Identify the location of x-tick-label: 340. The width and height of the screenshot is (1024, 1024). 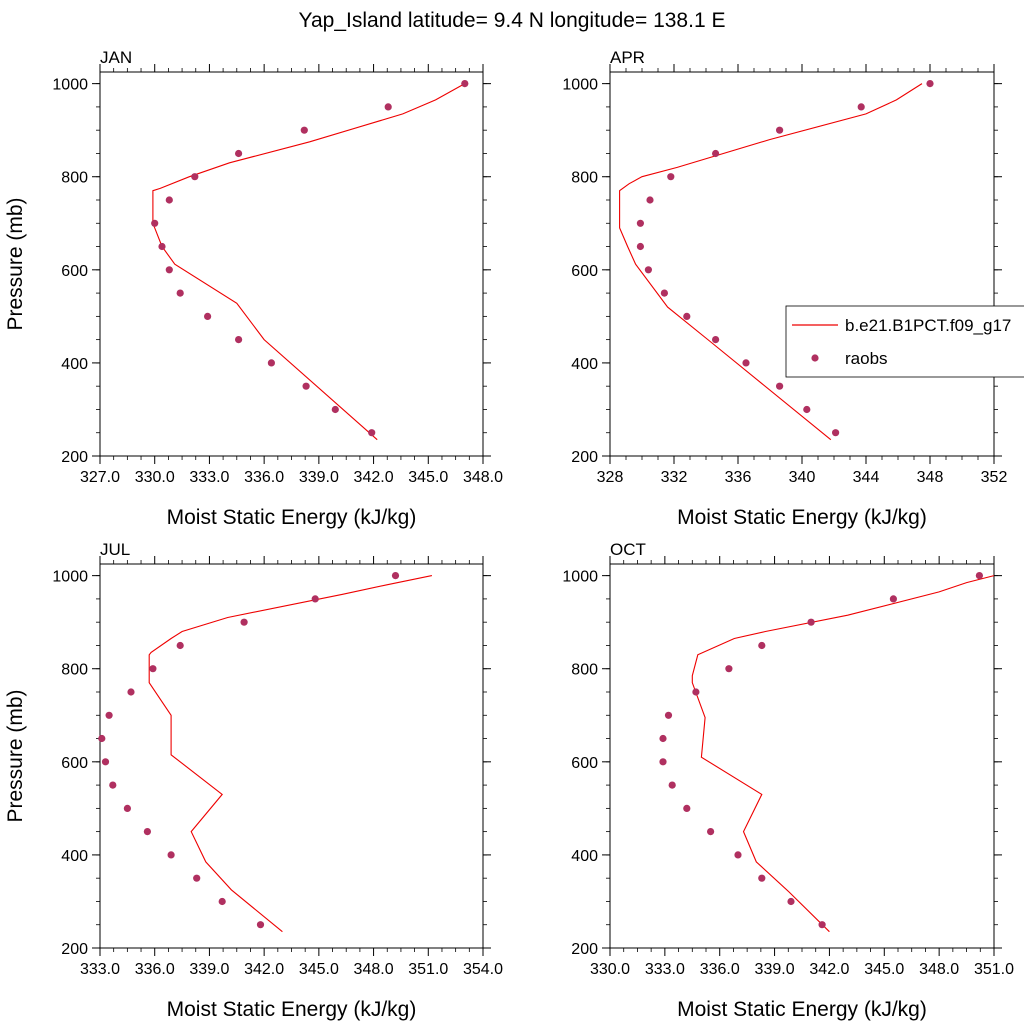
(802, 477).